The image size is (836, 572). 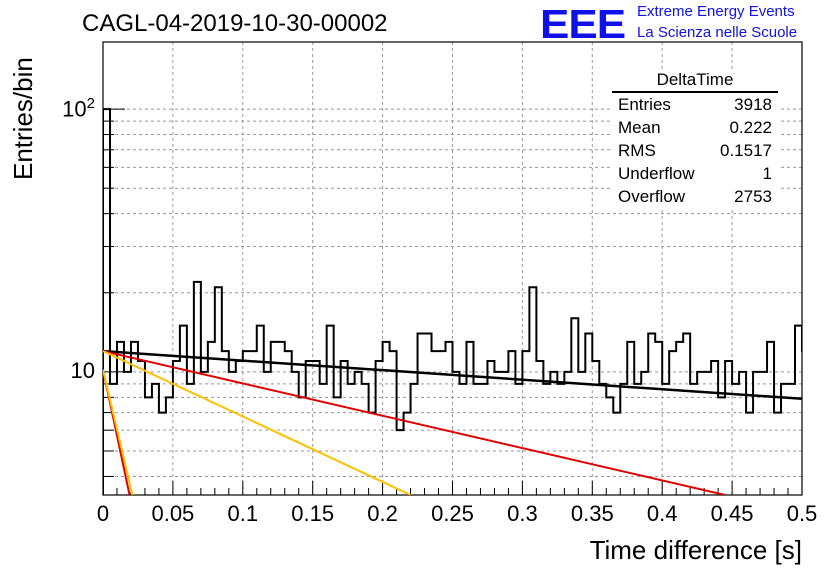 What do you see at coordinates (746, 150) in the screenshot?
I see `stats-value: 0.1517` at bounding box center [746, 150].